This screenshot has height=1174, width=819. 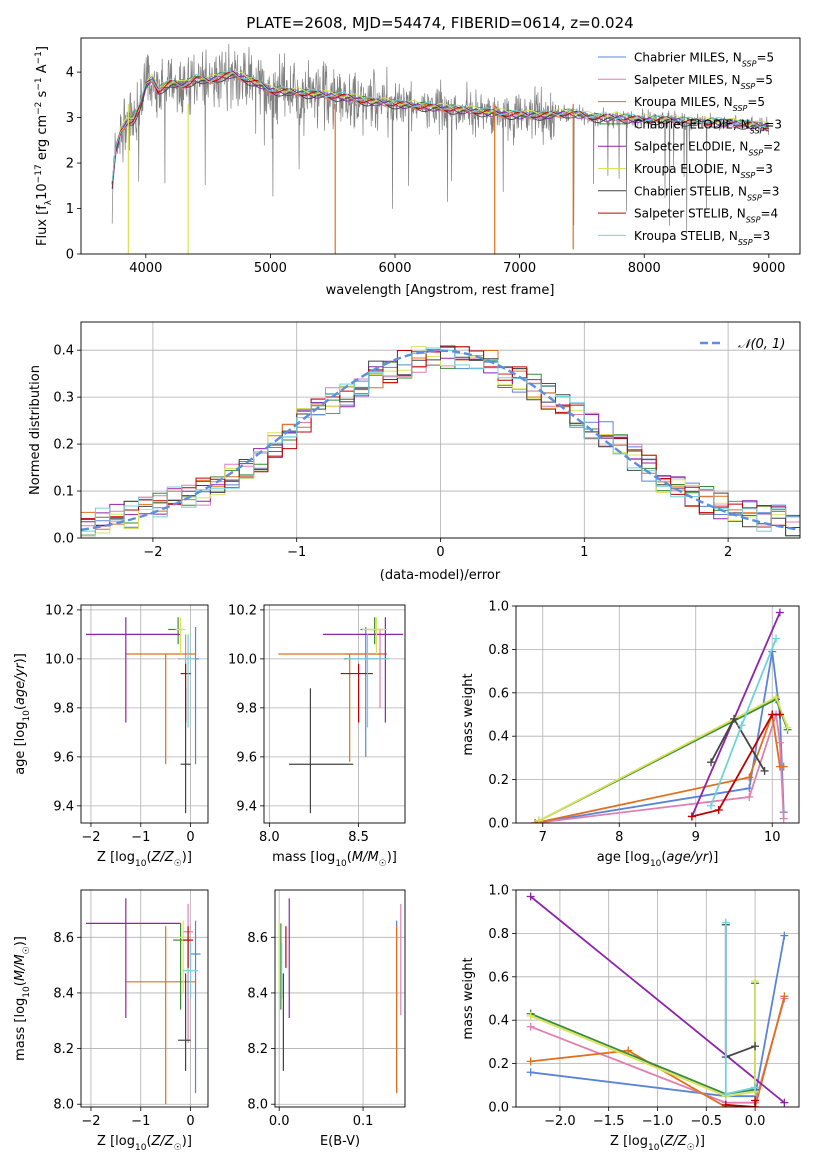 What do you see at coordinates (707, 149) in the screenshot?
I see `legend-label: Salpeter ELODIE, NSSP=2` at bounding box center [707, 149].